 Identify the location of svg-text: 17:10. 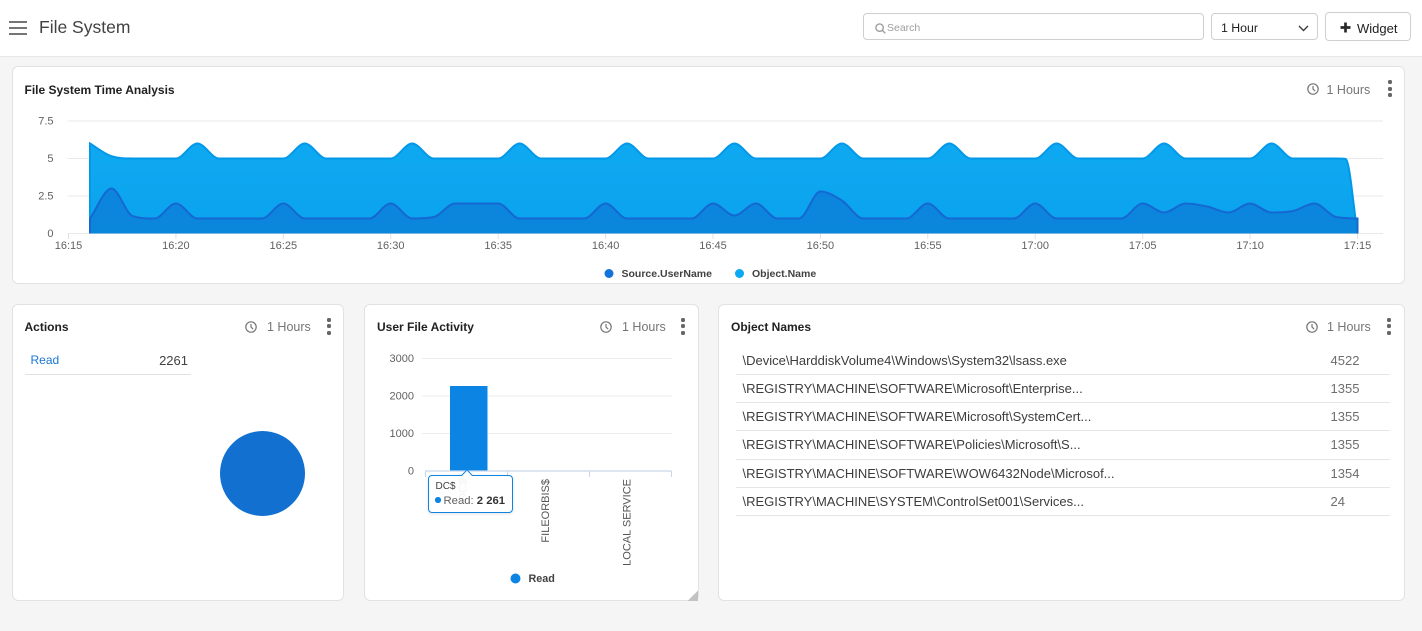
(1250, 246).